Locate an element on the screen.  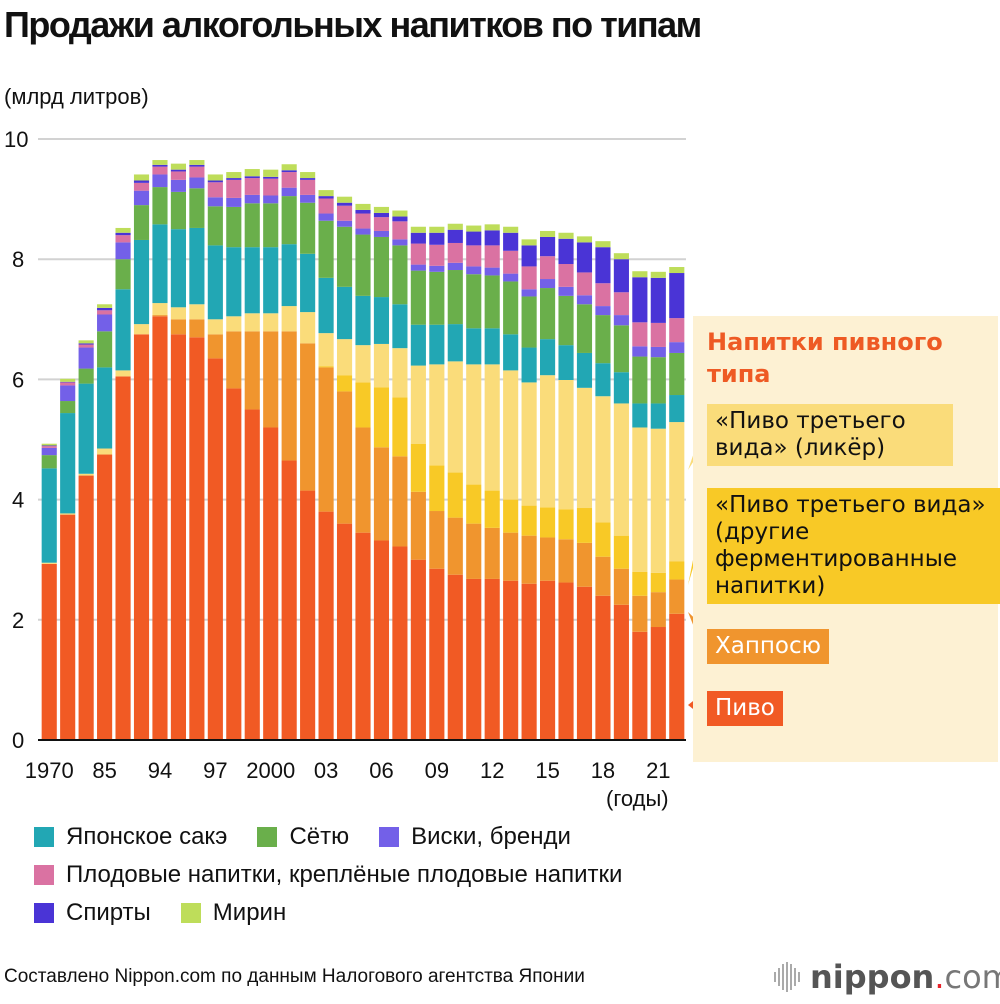
bar-segment-0-1994 is located at coordinates (160, 528).